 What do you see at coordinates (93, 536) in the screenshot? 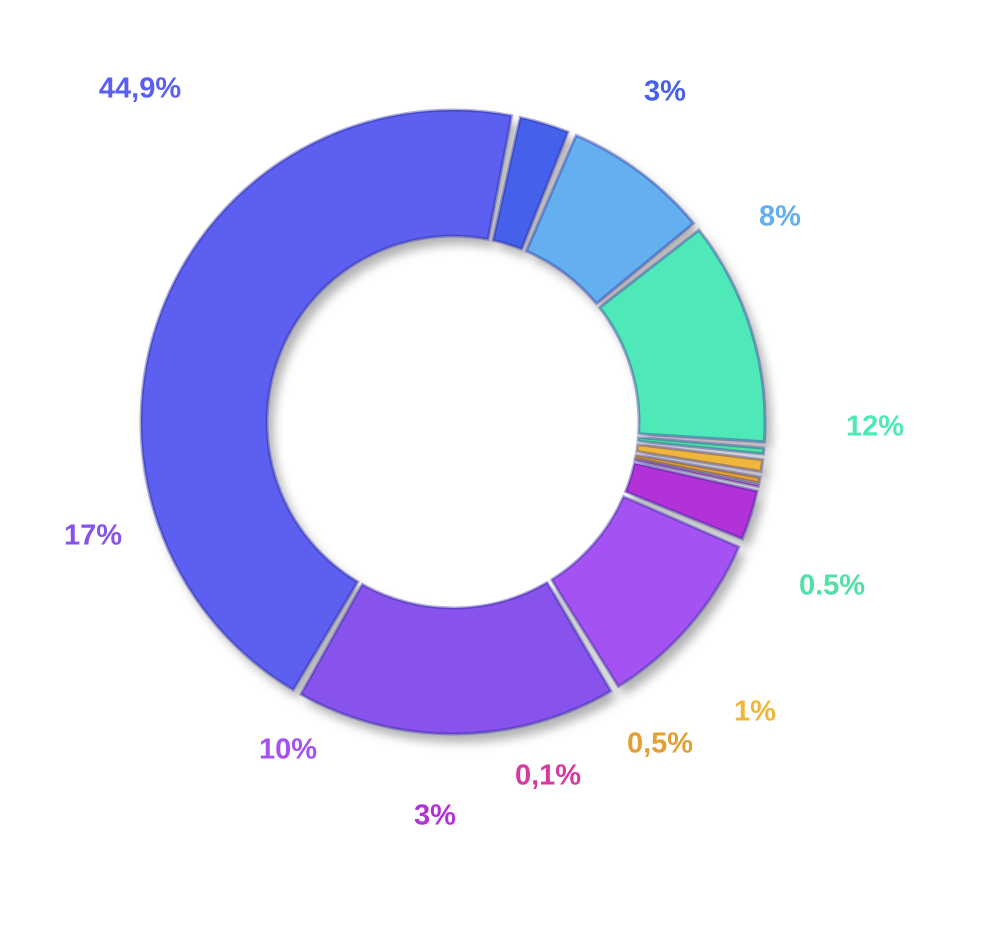
I see `value-label: 17%` at bounding box center [93, 536].